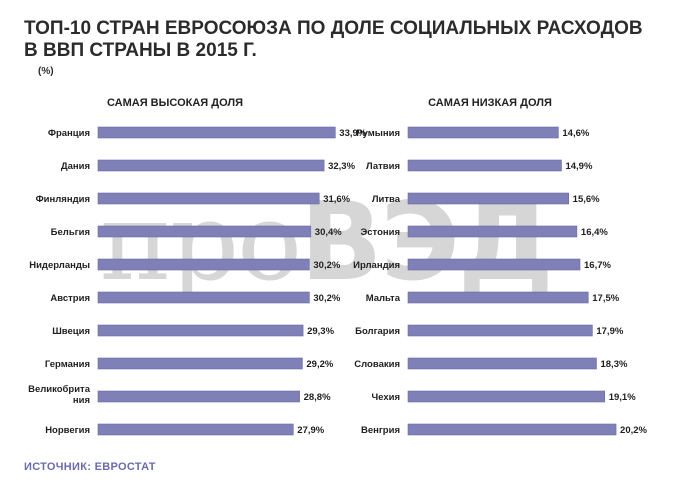 The height and width of the screenshot is (496, 700). Describe the element at coordinates (609, 331) in the screenshot. I see `value-label: 17,9%` at that location.